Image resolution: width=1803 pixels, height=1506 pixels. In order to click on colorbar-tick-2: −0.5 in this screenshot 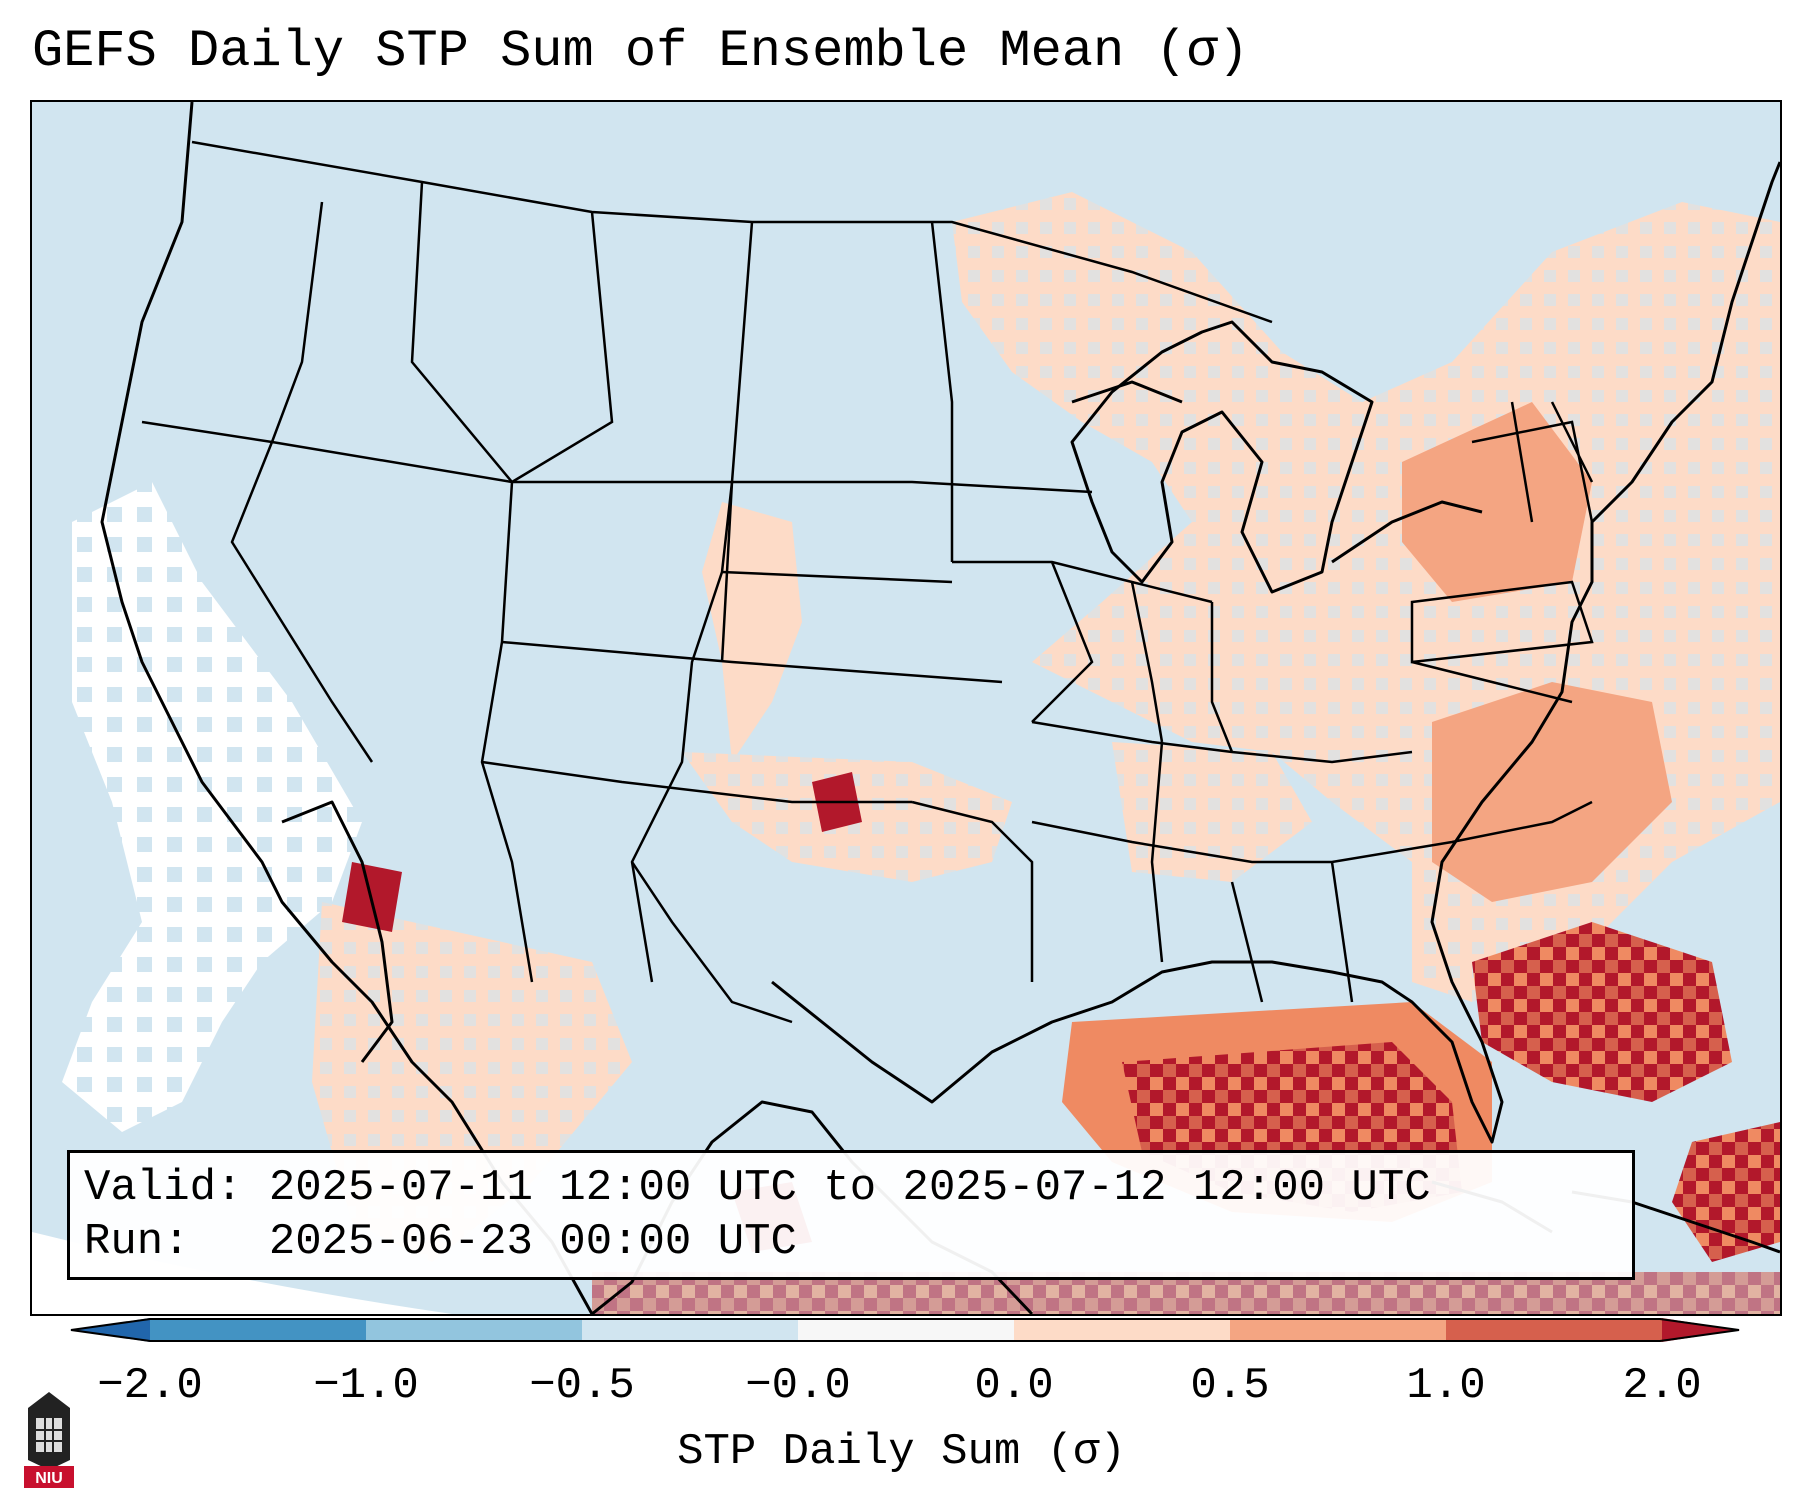, I will do `click(582, 1386)`.